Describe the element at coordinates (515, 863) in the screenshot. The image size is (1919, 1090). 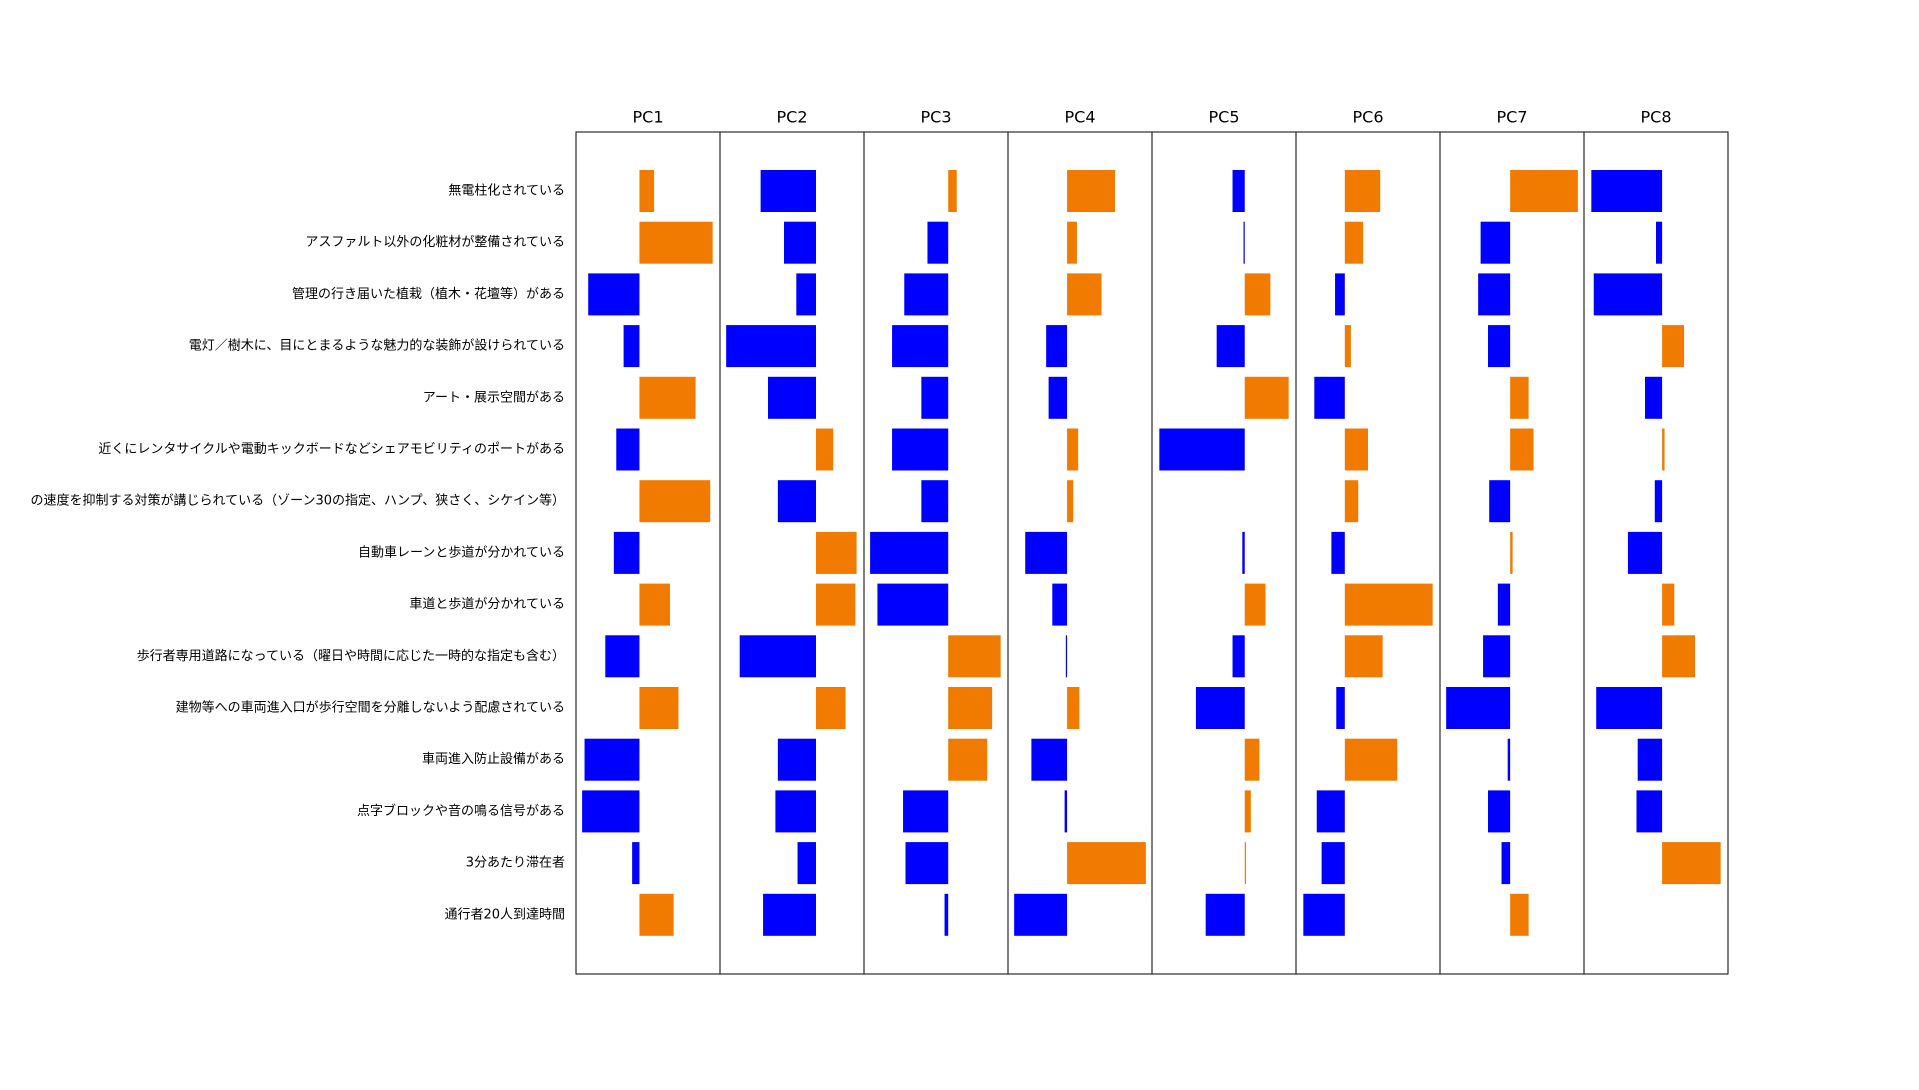
I see `category-label: 3分あたり滞在者` at that location.